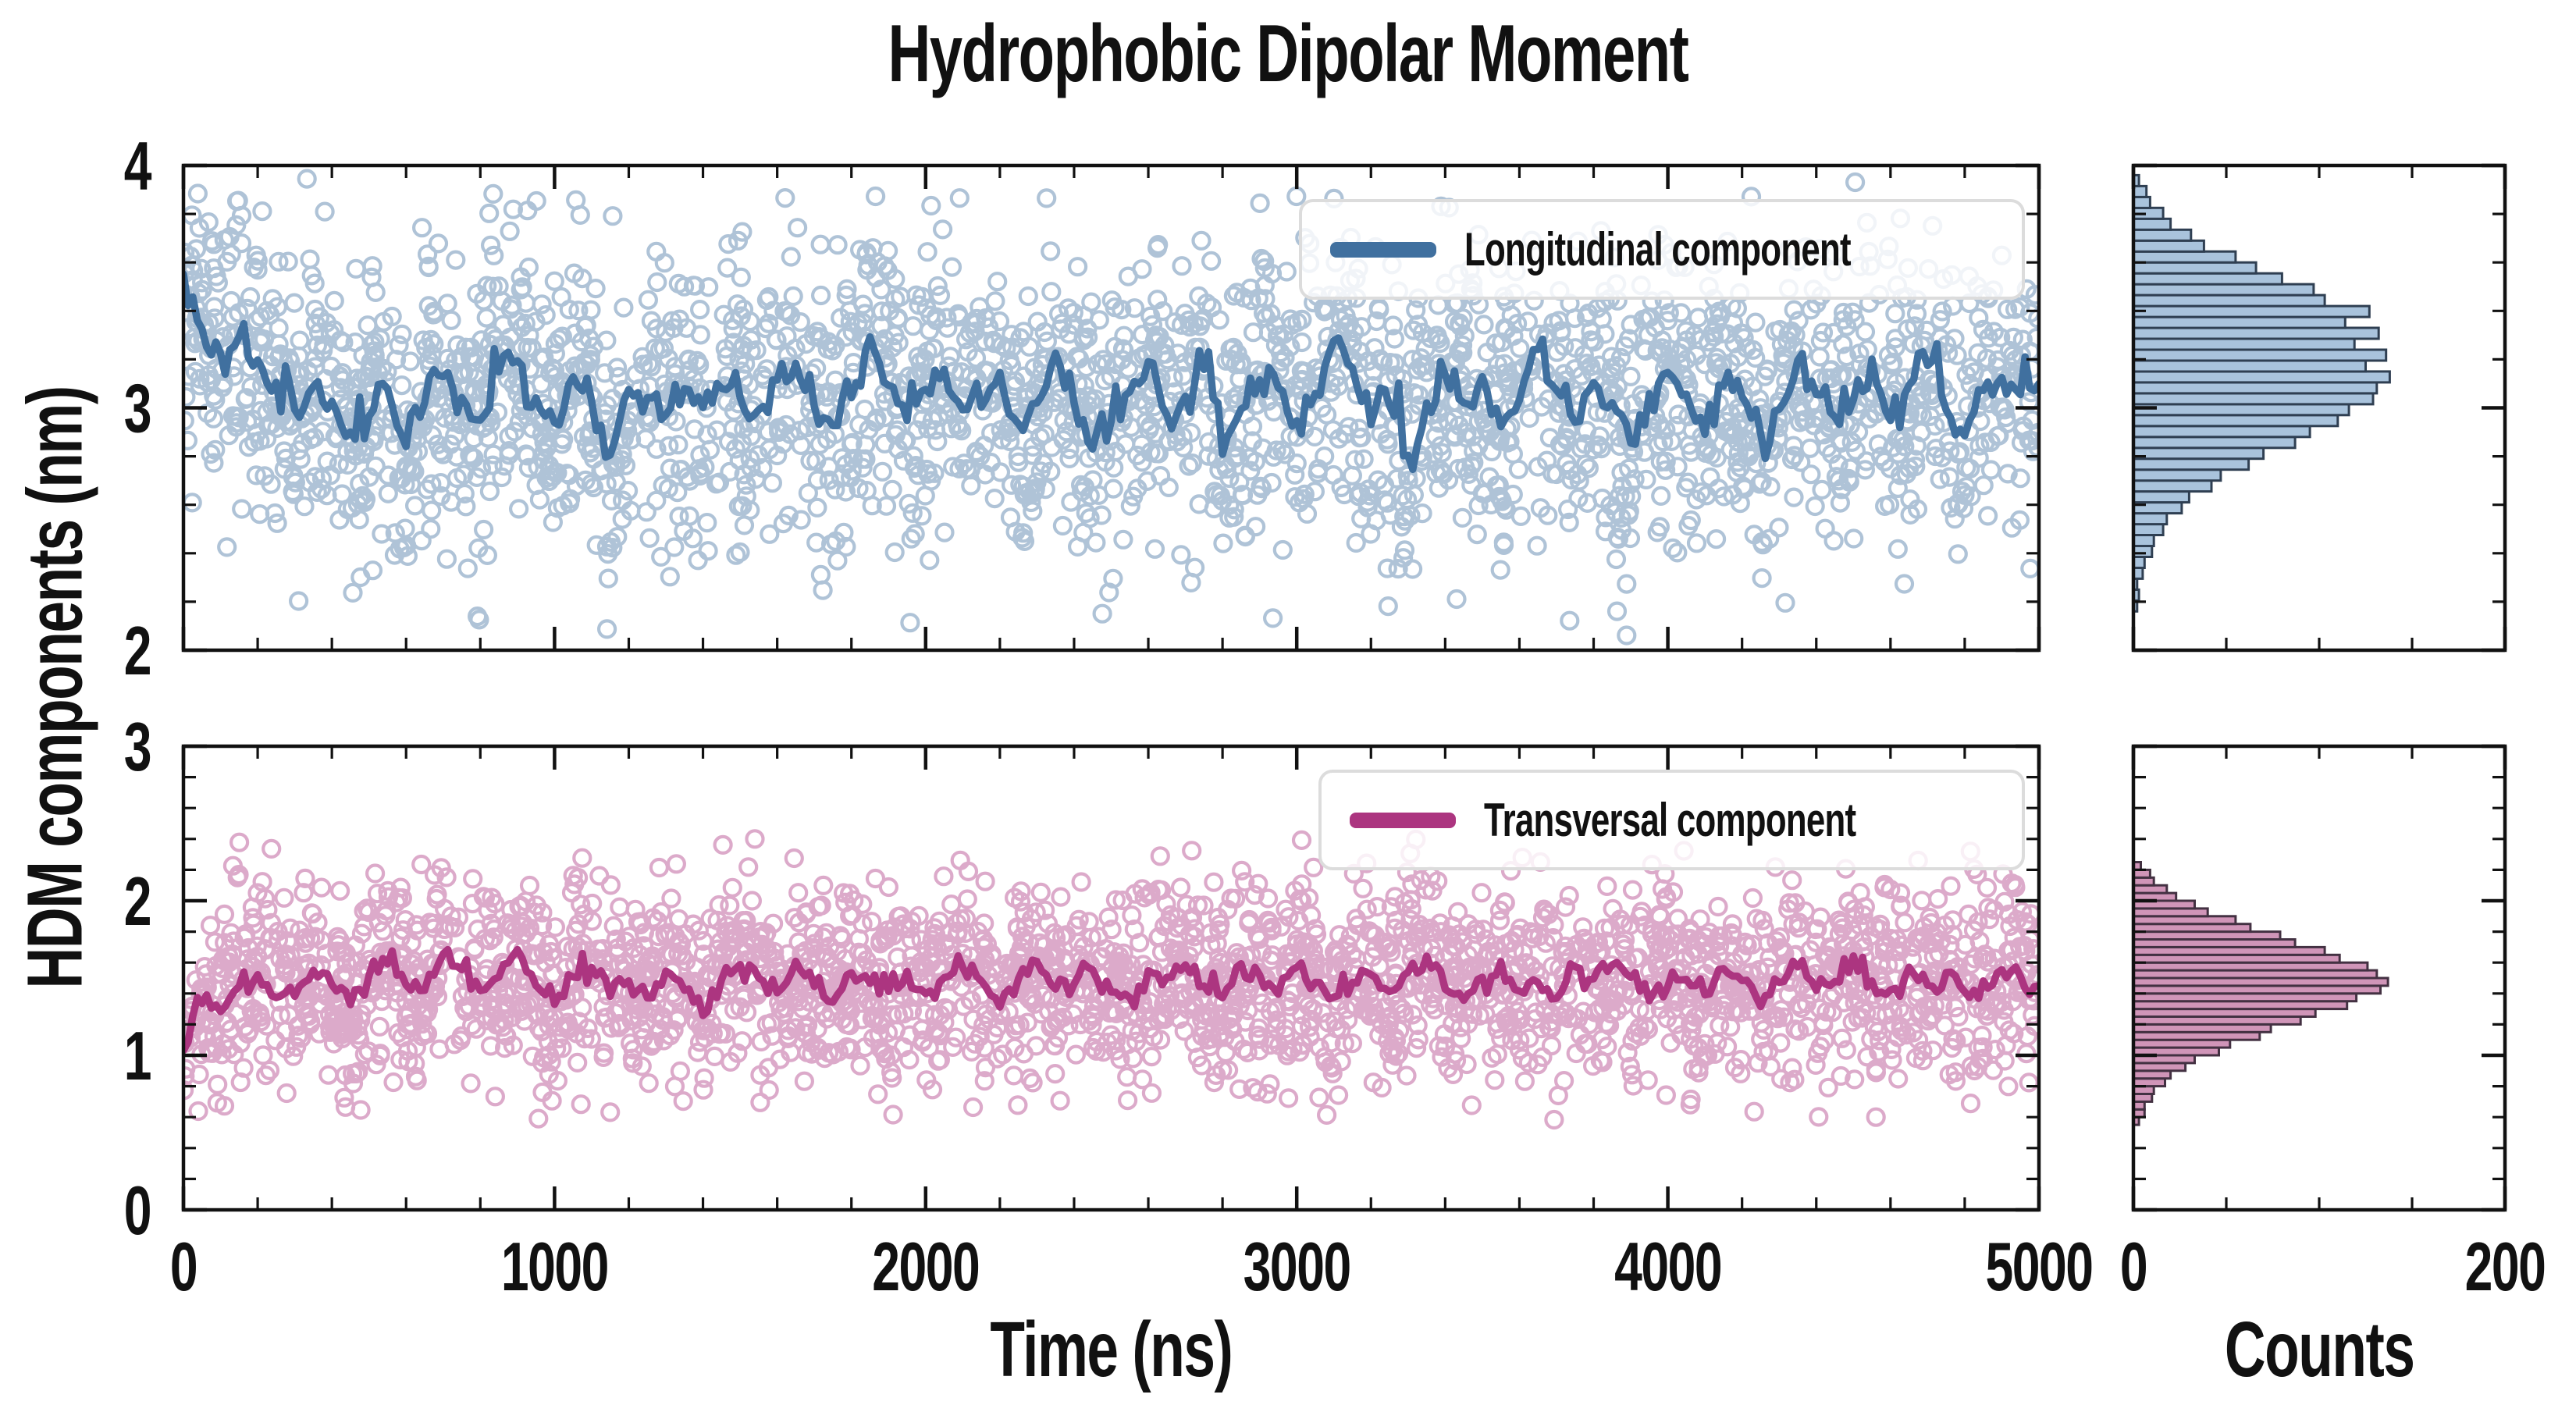 The width and height of the screenshot is (2576, 1405). Describe the element at coordinates (1111, 1350) in the screenshot. I see `x-axis-label-time: Time (ns)` at that location.